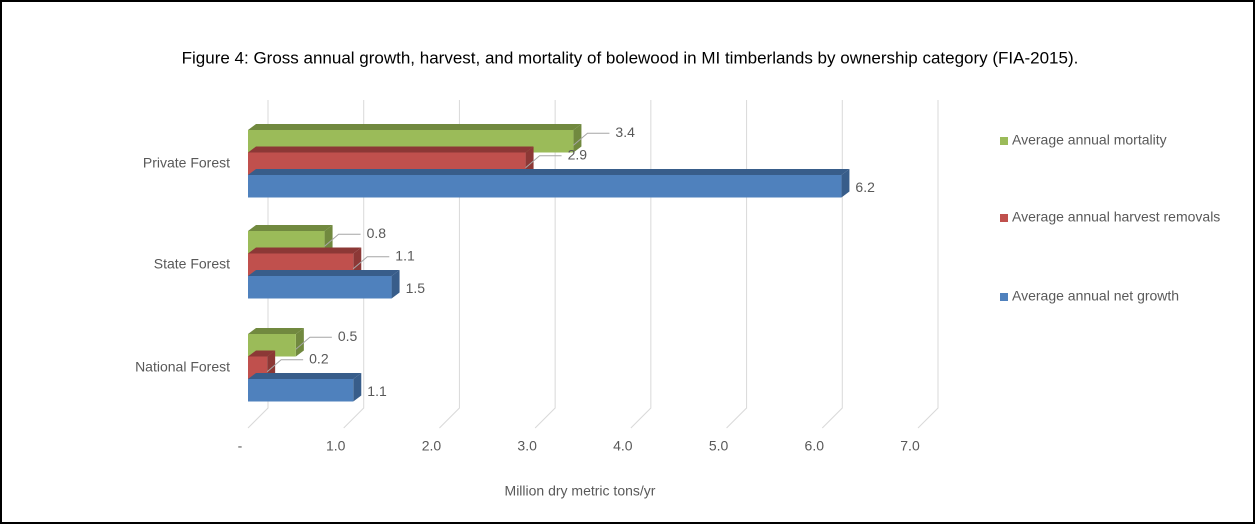 Image resolution: width=1255 pixels, height=524 pixels. What do you see at coordinates (1116, 217) in the screenshot?
I see `legend-label: Average annual harvest removals` at bounding box center [1116, 217].